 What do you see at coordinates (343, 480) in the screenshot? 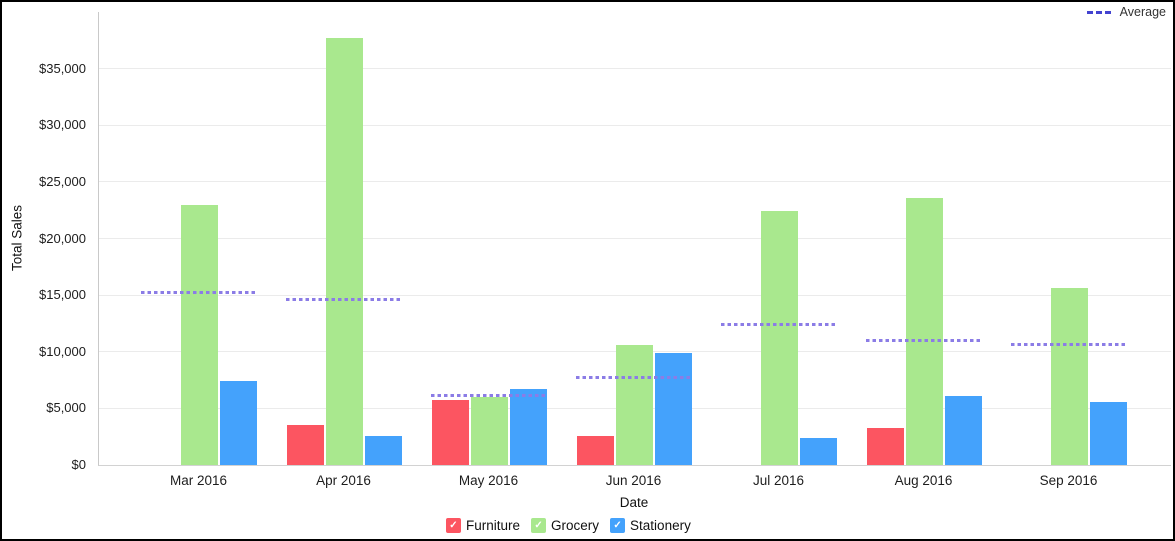
I see `x-tick-label-apr-2016: Apr 2016` at bounding box center [343, 480].